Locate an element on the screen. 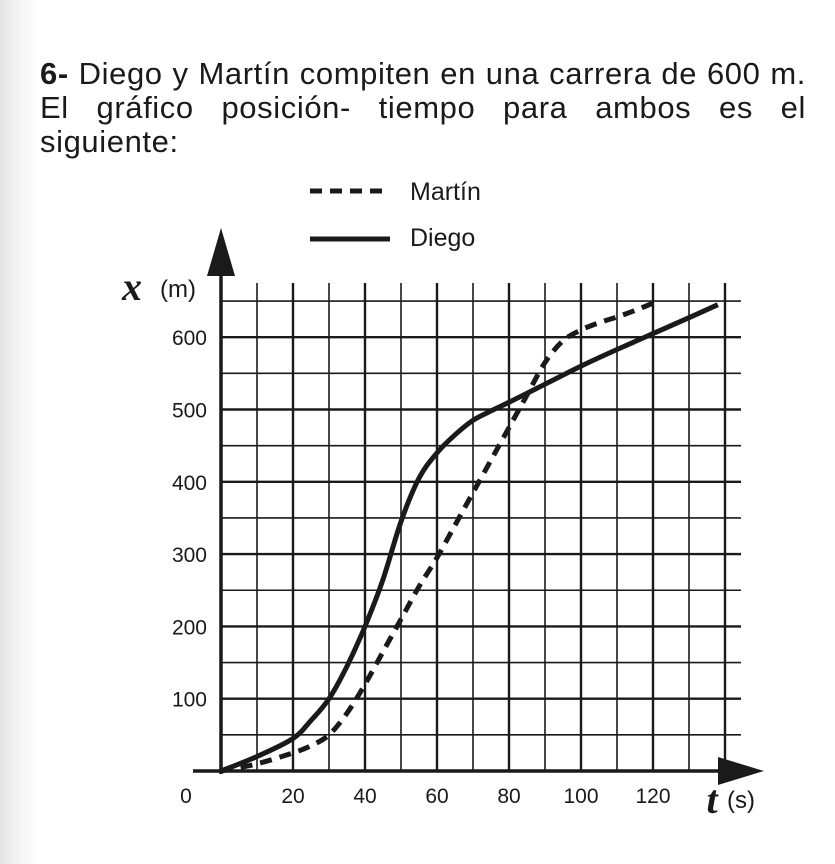 The height and width of the screenshot is (864, 835). x-tick-label: 100 is located at coordinates (580, 796).